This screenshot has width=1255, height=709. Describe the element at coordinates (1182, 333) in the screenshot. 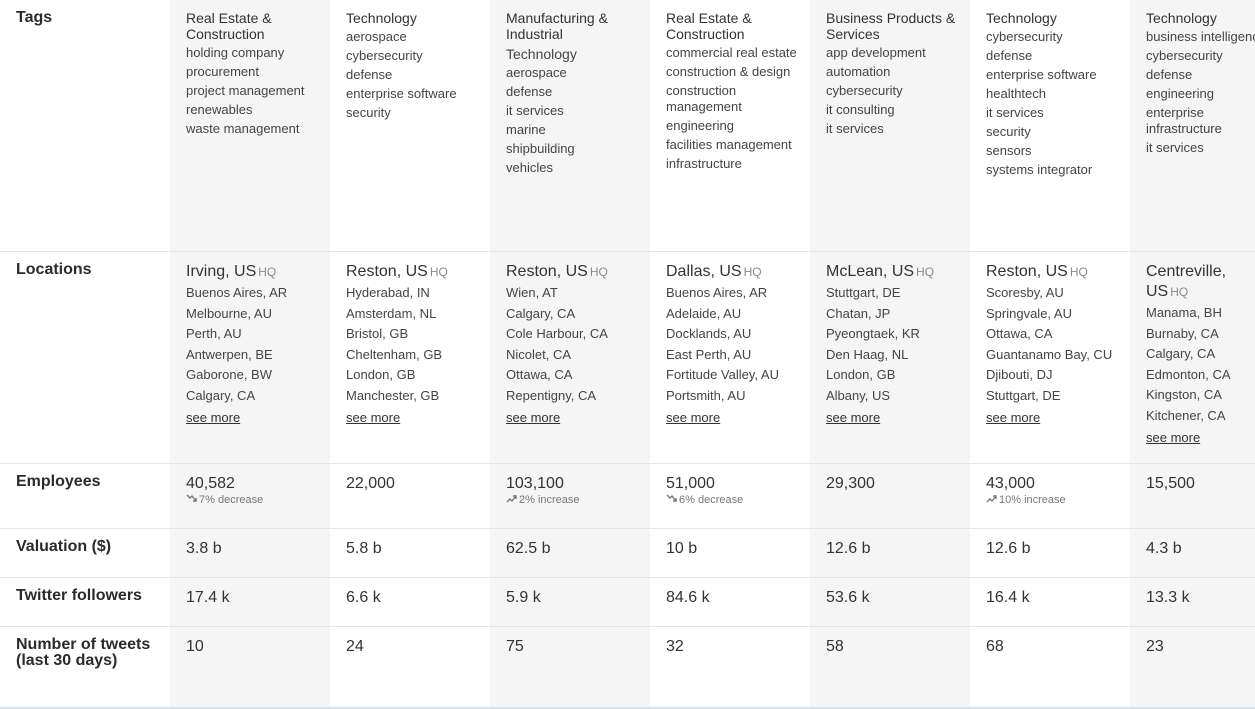

I see `location-item: Burnaby, CA` at that location.